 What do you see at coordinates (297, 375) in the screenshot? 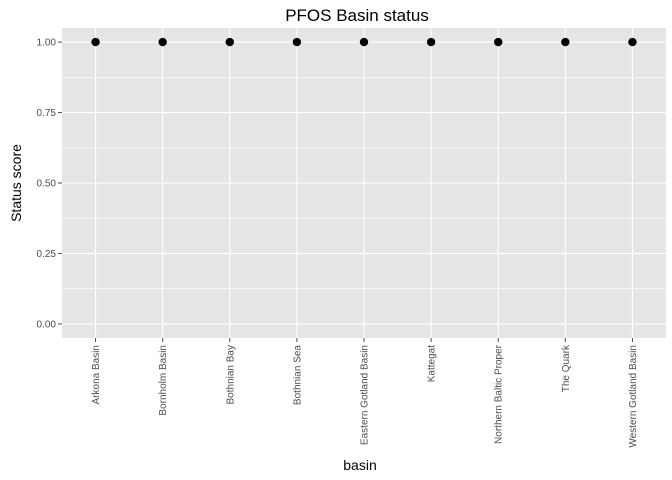
I see `x-tick-label: Bothnian Sea` at bounding box center [297, 375].